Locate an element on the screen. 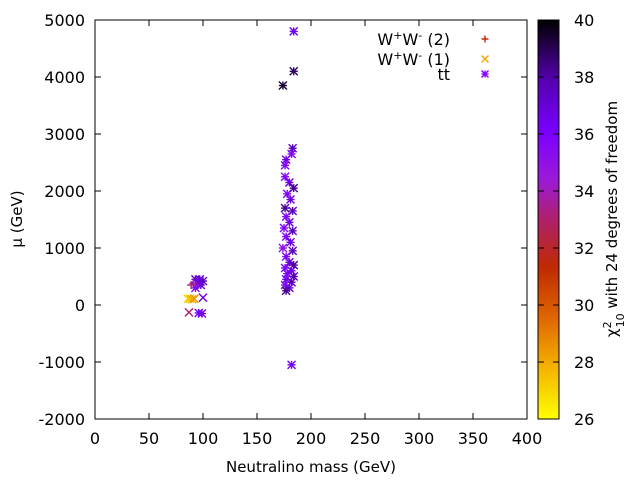 The image size is (640, 480). colorbar-tick-label: 30 is located at coordinates (584, 305).